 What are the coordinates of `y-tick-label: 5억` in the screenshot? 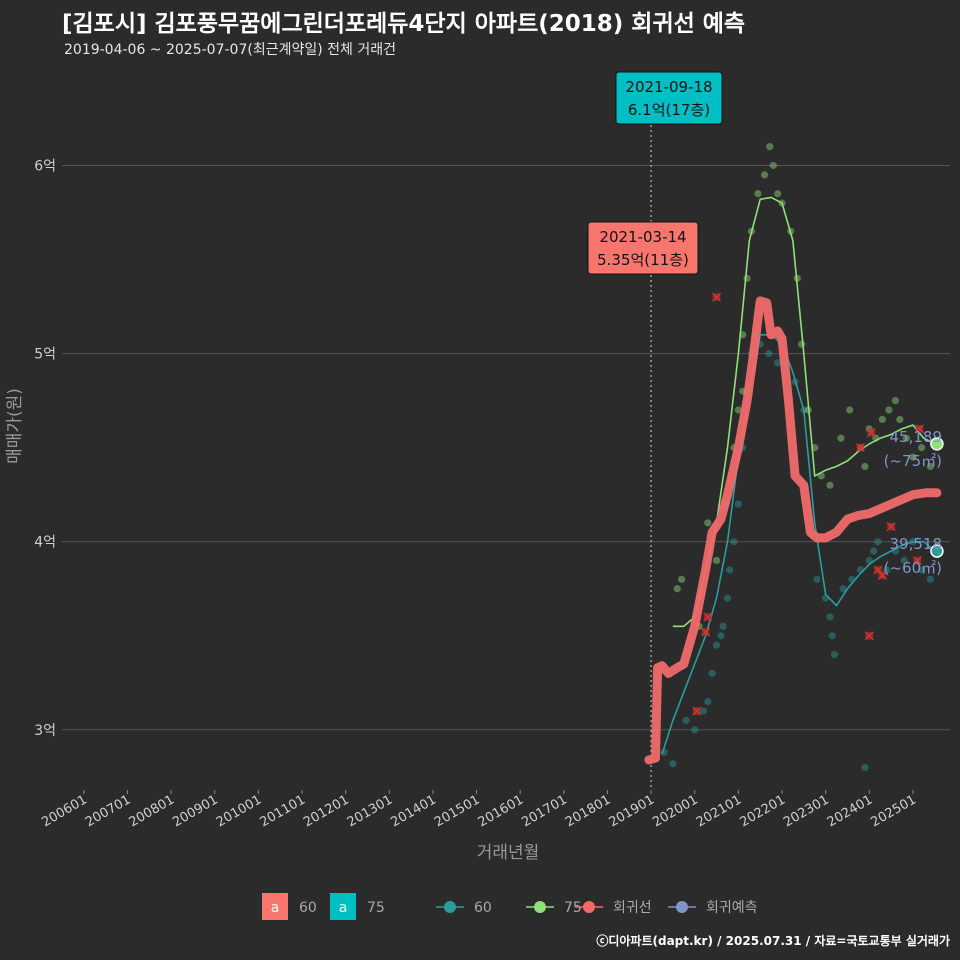 It's located at (45, 355).